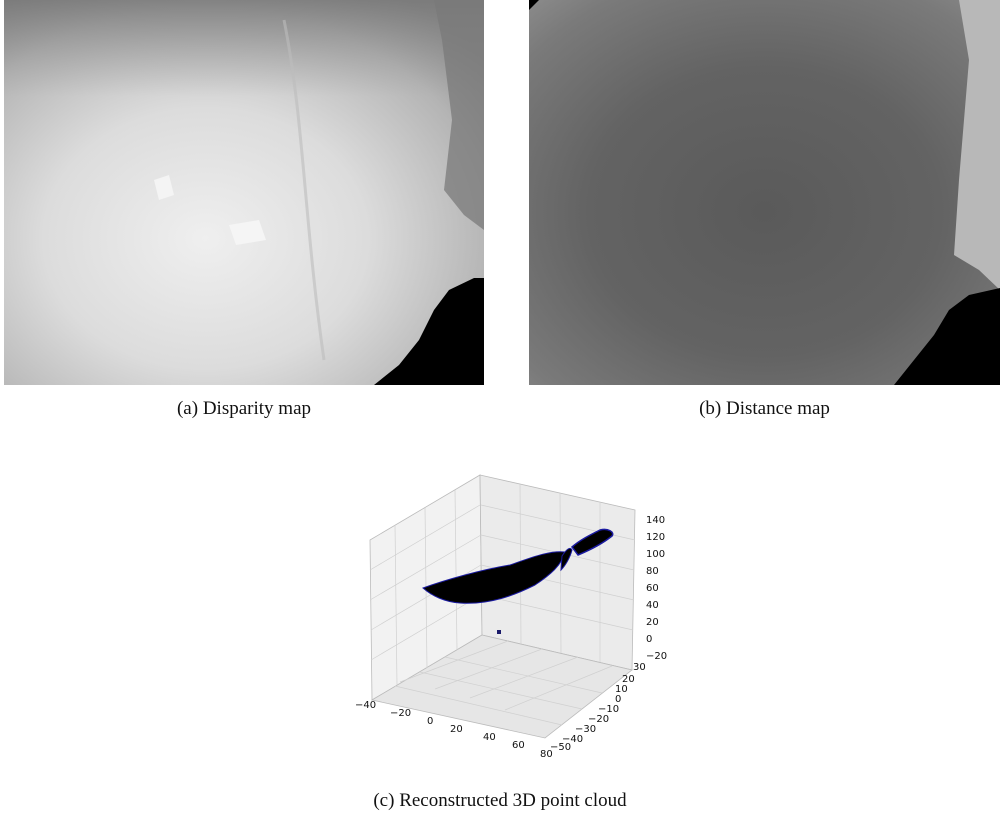  Describe the element at coordinates (655, 537) in the screenshot. I see `svg-text: 120` at that location.